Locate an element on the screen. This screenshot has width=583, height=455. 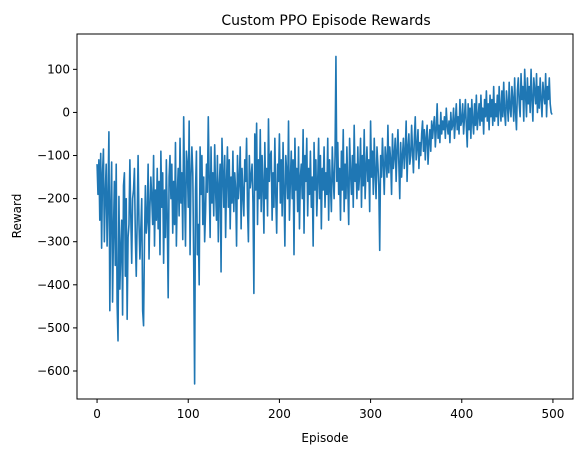
chart-title: Custom PPO Episode Rewards is located at coordinates (325, 21).